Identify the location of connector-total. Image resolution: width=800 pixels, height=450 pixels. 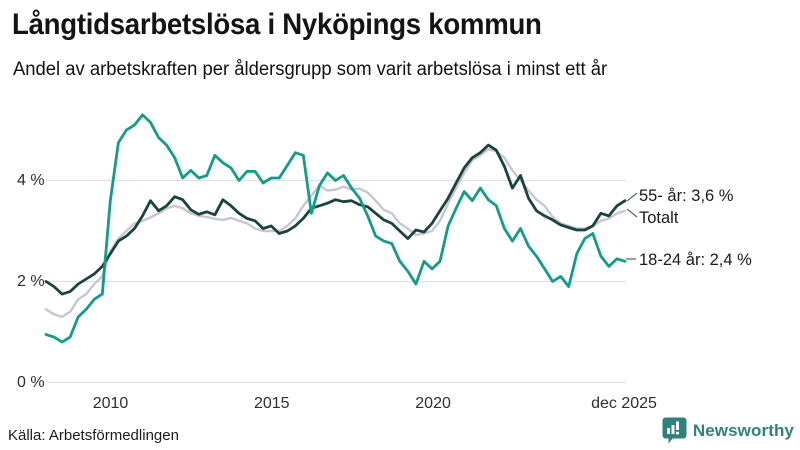
(632, 213).